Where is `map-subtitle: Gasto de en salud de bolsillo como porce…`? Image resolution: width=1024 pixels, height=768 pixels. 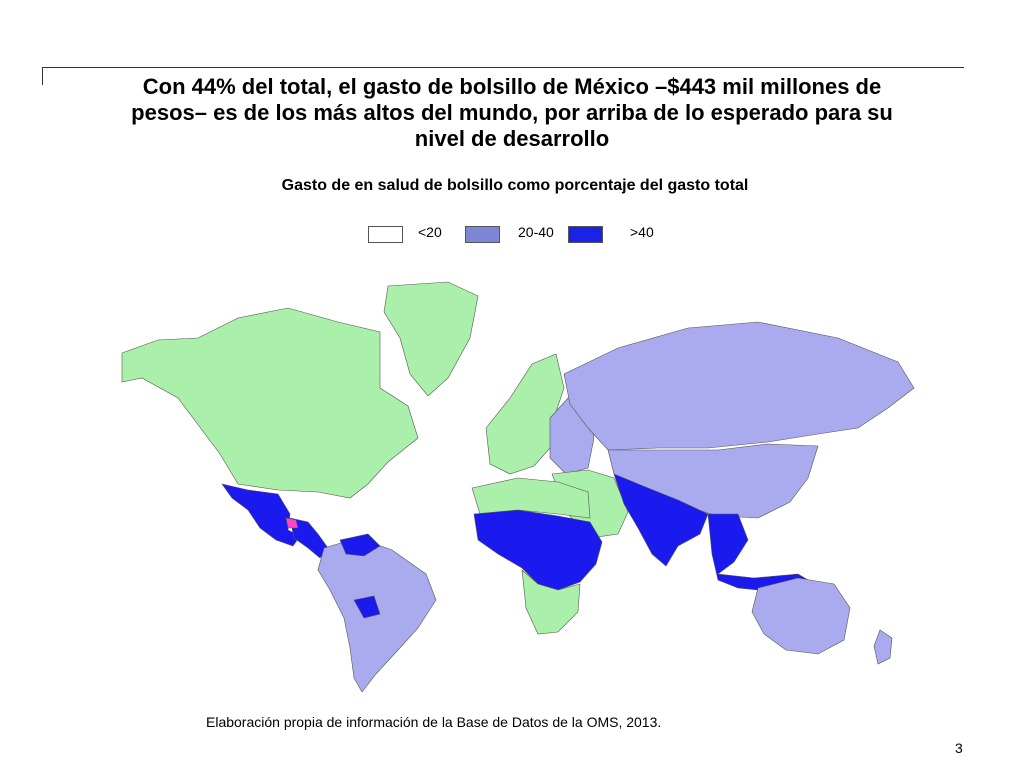 map-subtitle: Gasto de en salud de bolsillo como porce… is located at coordinates (515, 185).